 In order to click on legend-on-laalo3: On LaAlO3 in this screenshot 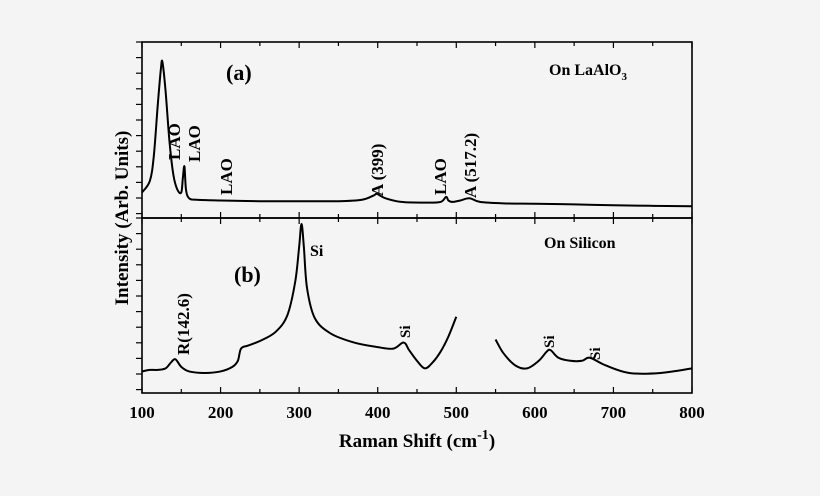, I will do `click(588, 72)`.